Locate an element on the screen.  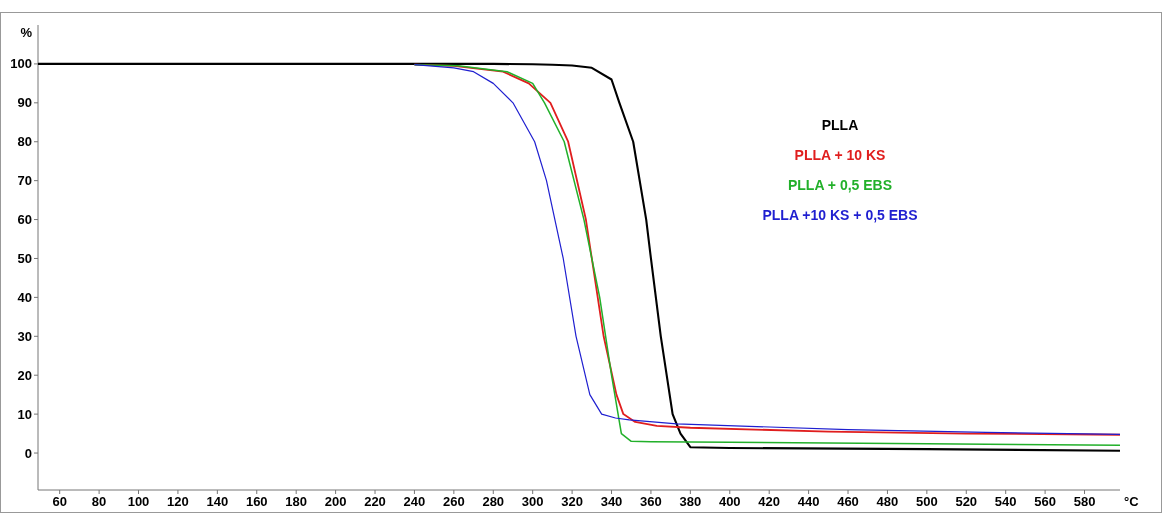
x-tick-label: 140 is located at coordinates (217, 501).